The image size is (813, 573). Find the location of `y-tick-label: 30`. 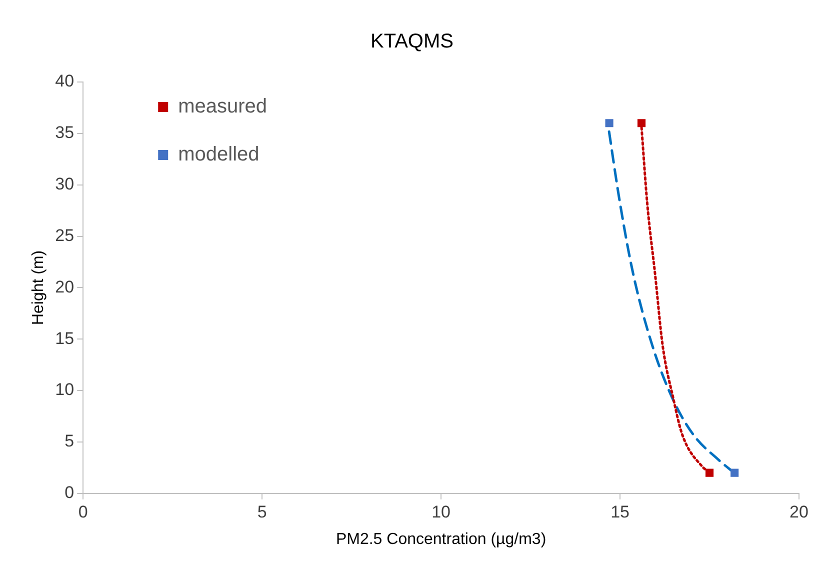

y-tick-label: 30 is located at coordinates (64, 184).